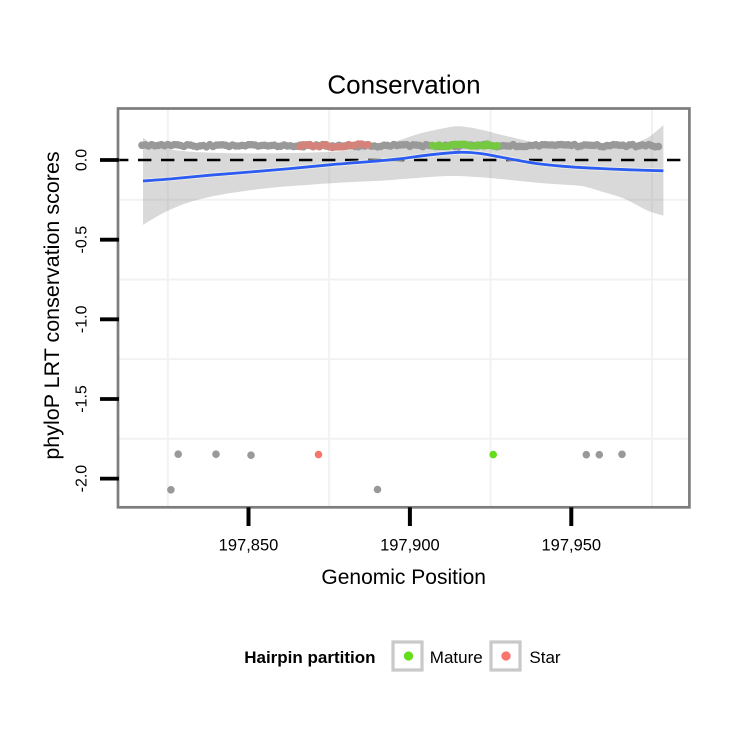 This screenshot has width=750, height=750. Describe the element at coordinates (456, 657) in the screenshot. I see `svg-text: Mature` at that location.